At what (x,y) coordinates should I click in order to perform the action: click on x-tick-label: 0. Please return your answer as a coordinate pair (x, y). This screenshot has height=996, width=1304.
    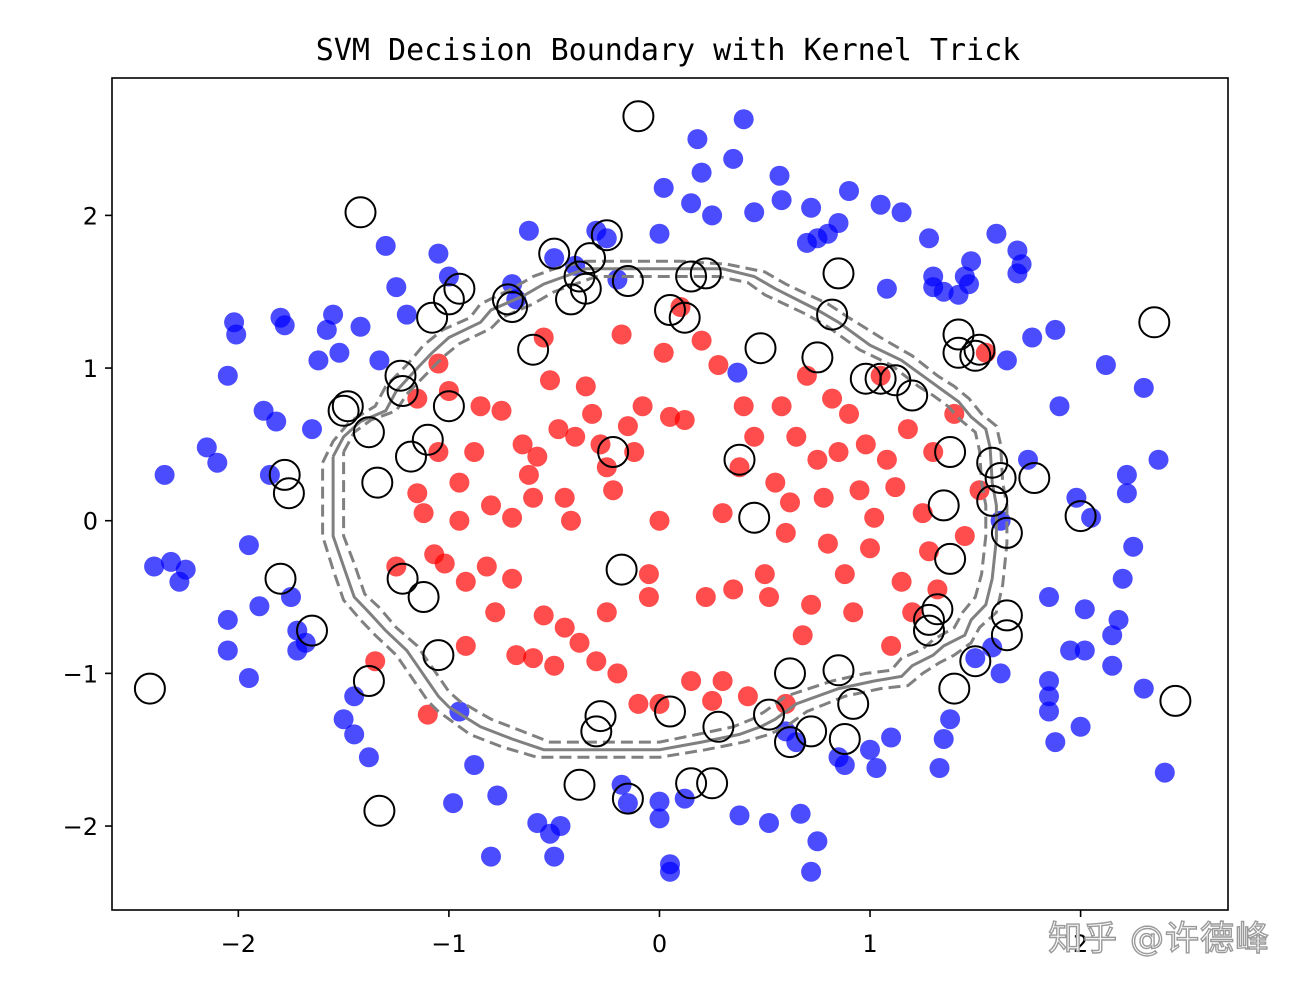
    Looking at the image, I should click on (659, 944).